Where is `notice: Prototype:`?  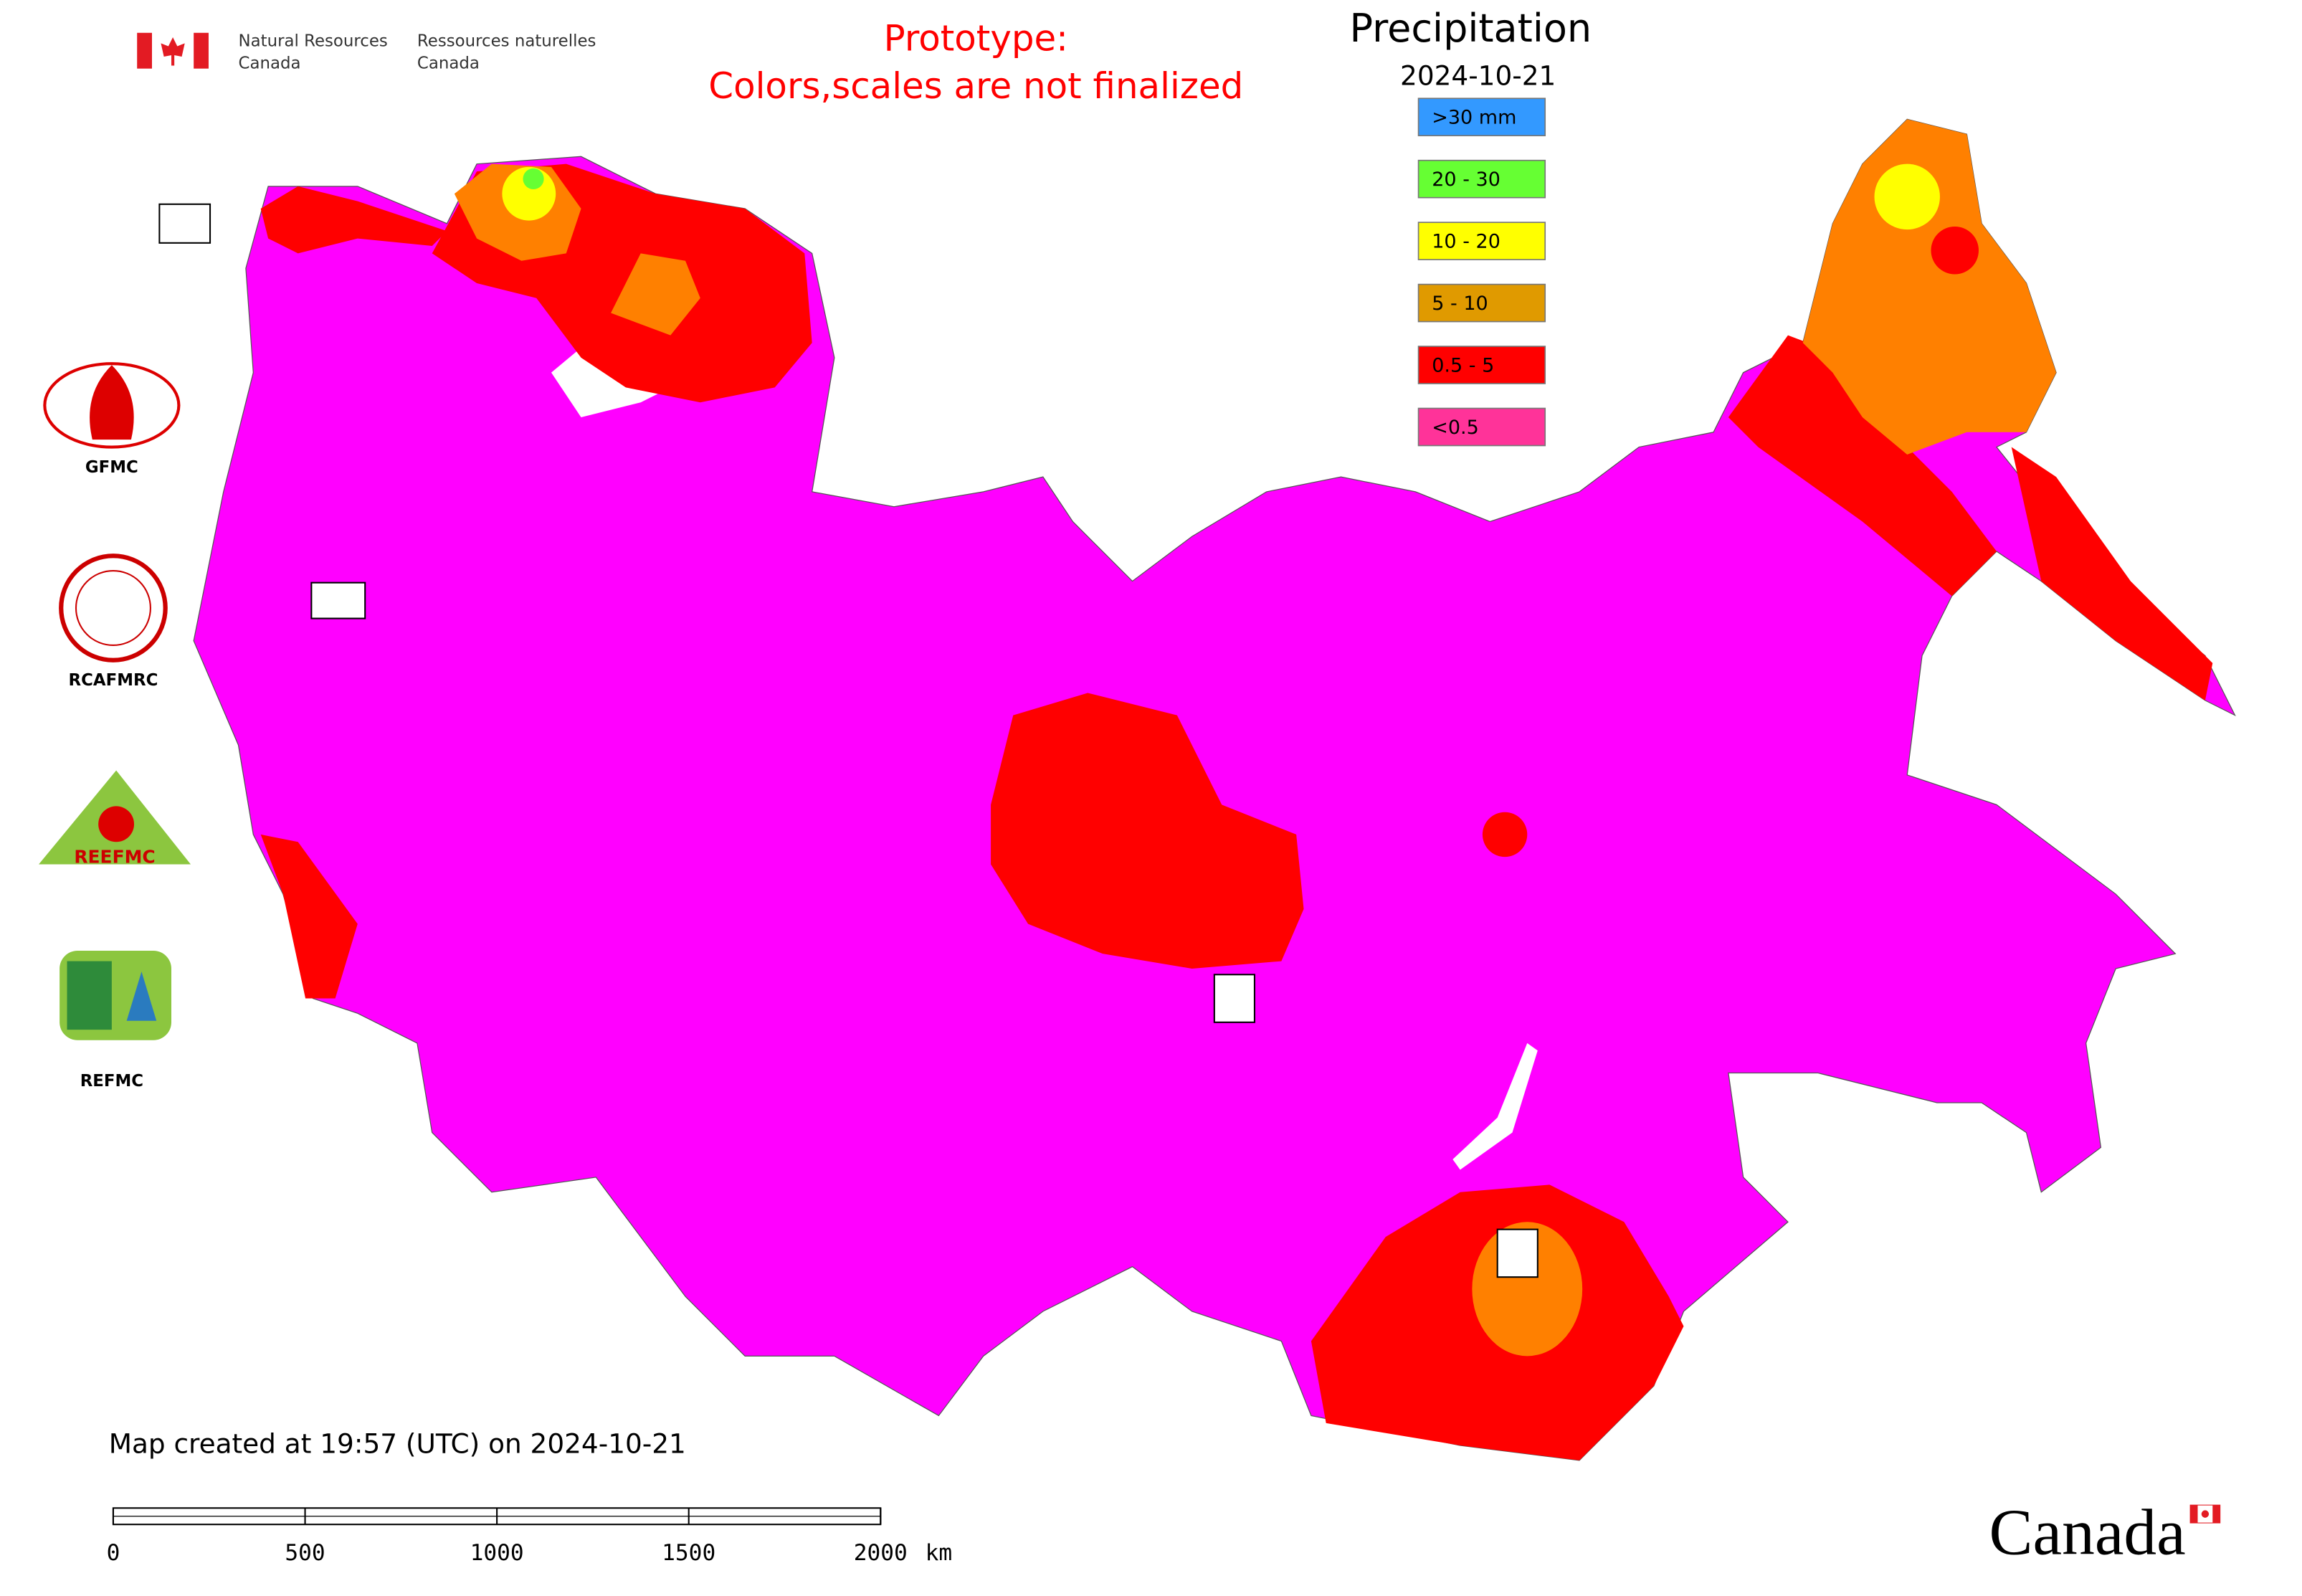 notice: Prototype: is located at coordinates (976, 39).